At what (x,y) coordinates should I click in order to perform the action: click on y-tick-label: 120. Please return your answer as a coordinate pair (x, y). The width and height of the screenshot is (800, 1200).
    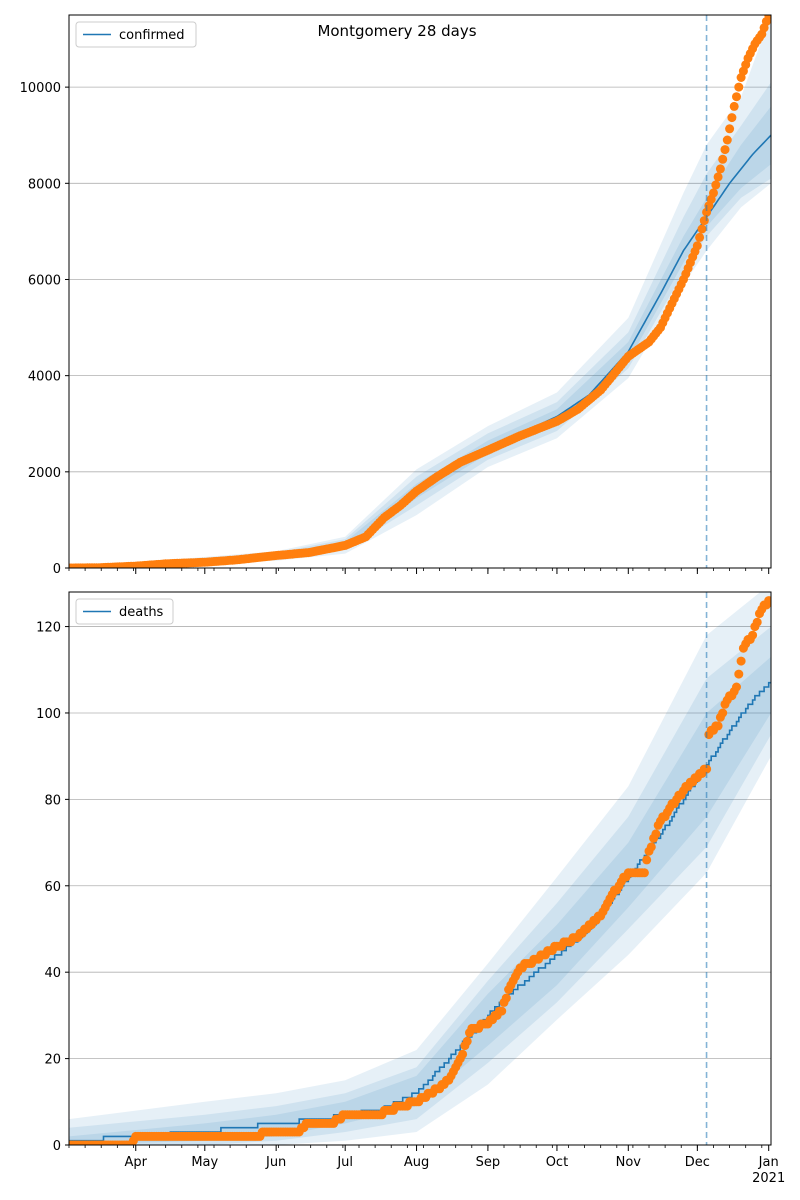
    Looking at the image, I should click on (48, 628).